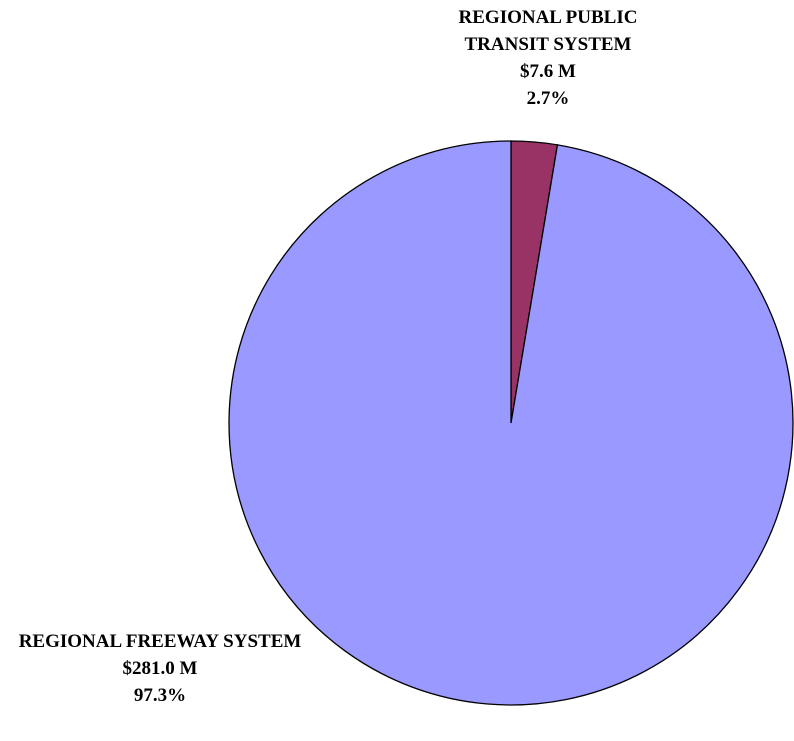 Image resolution: width=794 pixels, height=741 pixels. What do you see at coordinates (160, 695) in the screenshot?
I see `slice-percent: 97.3%` at bounding box center [160, 695].